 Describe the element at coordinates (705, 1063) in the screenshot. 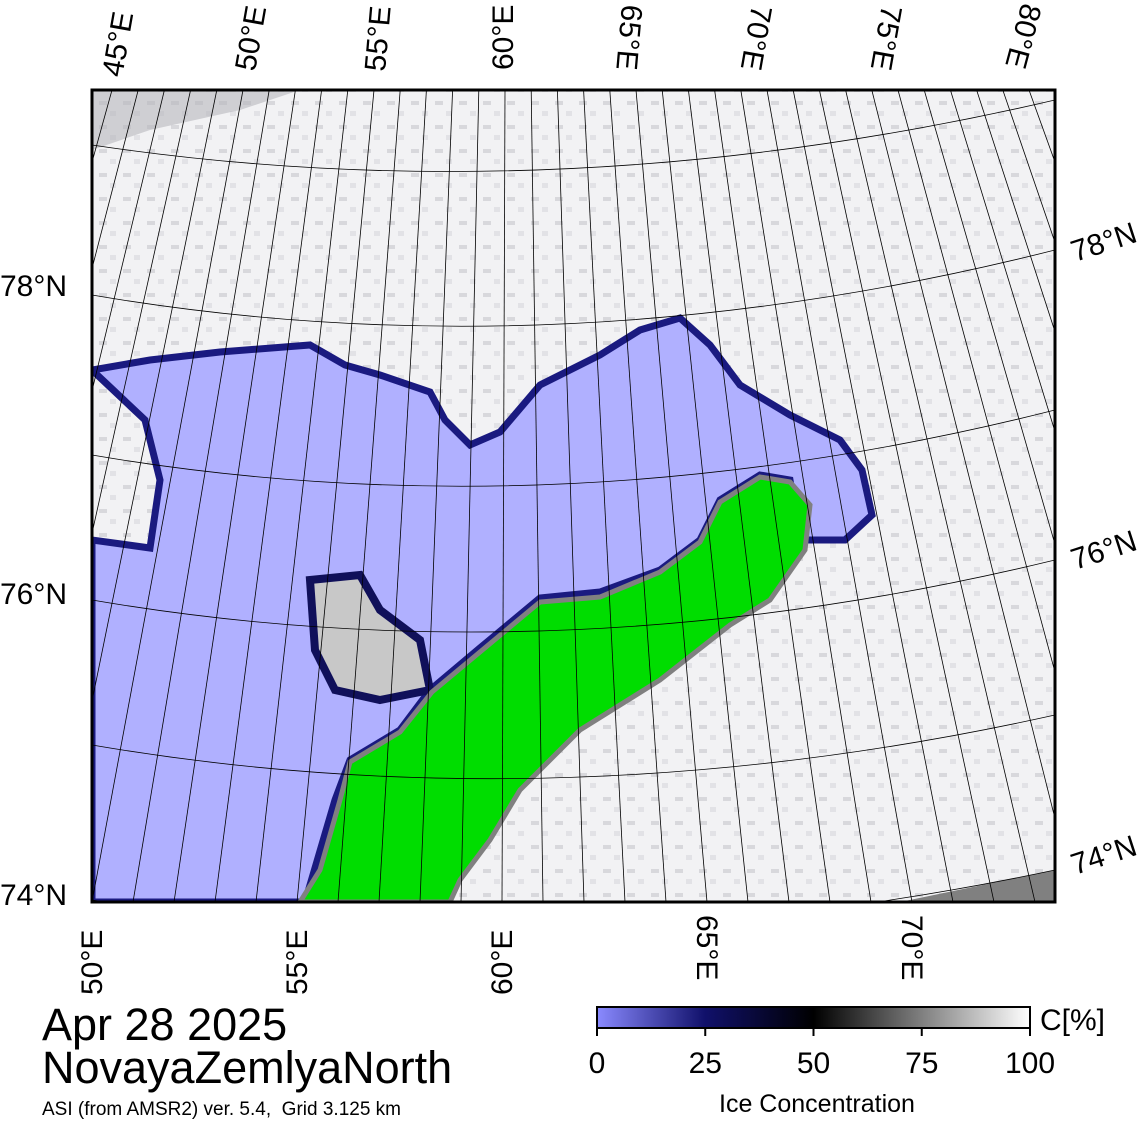

I see `colorbar-tick-label: 25` at that location.